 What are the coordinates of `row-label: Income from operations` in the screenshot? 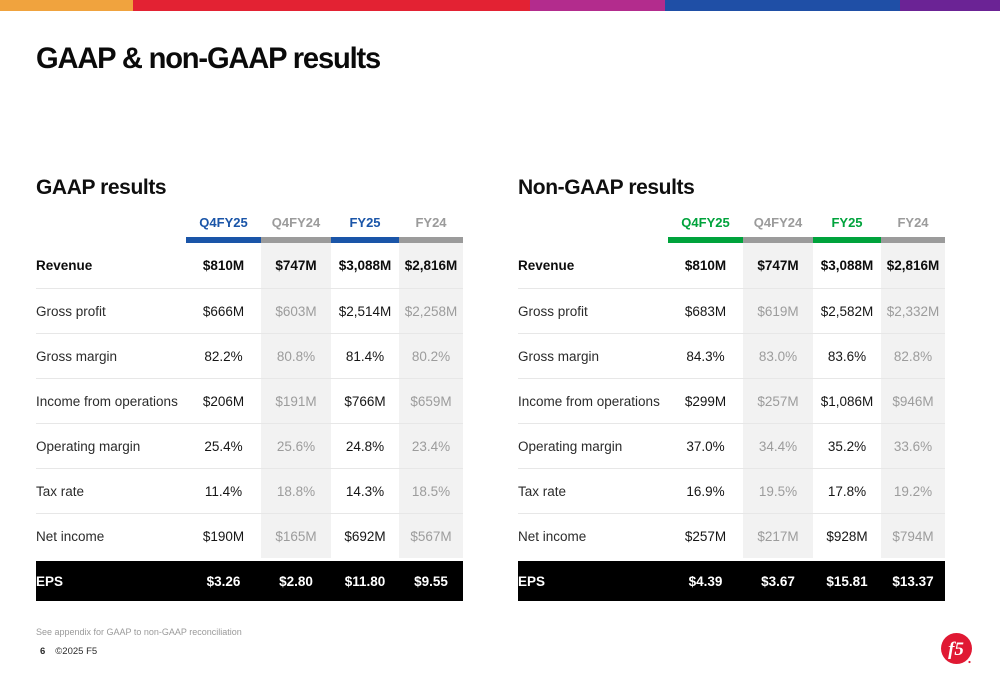 It's located at (107, 401).